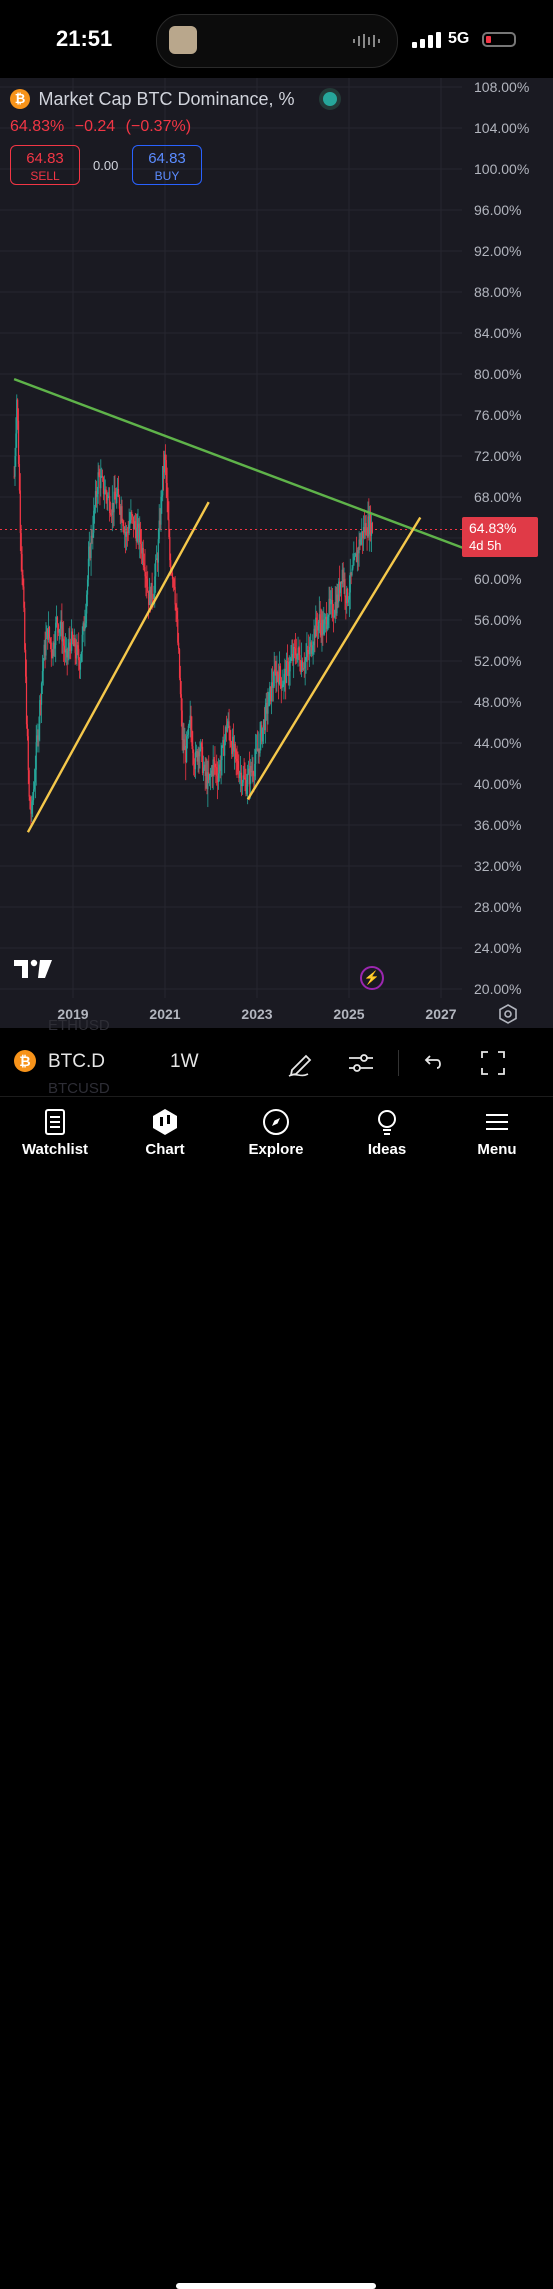 The height and width of the screenshot is (2289, 553). What do you see at coordinates (276, 1132) in the screenshot?
I see `nav-explore: Explore` at bounding box center [276, 1132].